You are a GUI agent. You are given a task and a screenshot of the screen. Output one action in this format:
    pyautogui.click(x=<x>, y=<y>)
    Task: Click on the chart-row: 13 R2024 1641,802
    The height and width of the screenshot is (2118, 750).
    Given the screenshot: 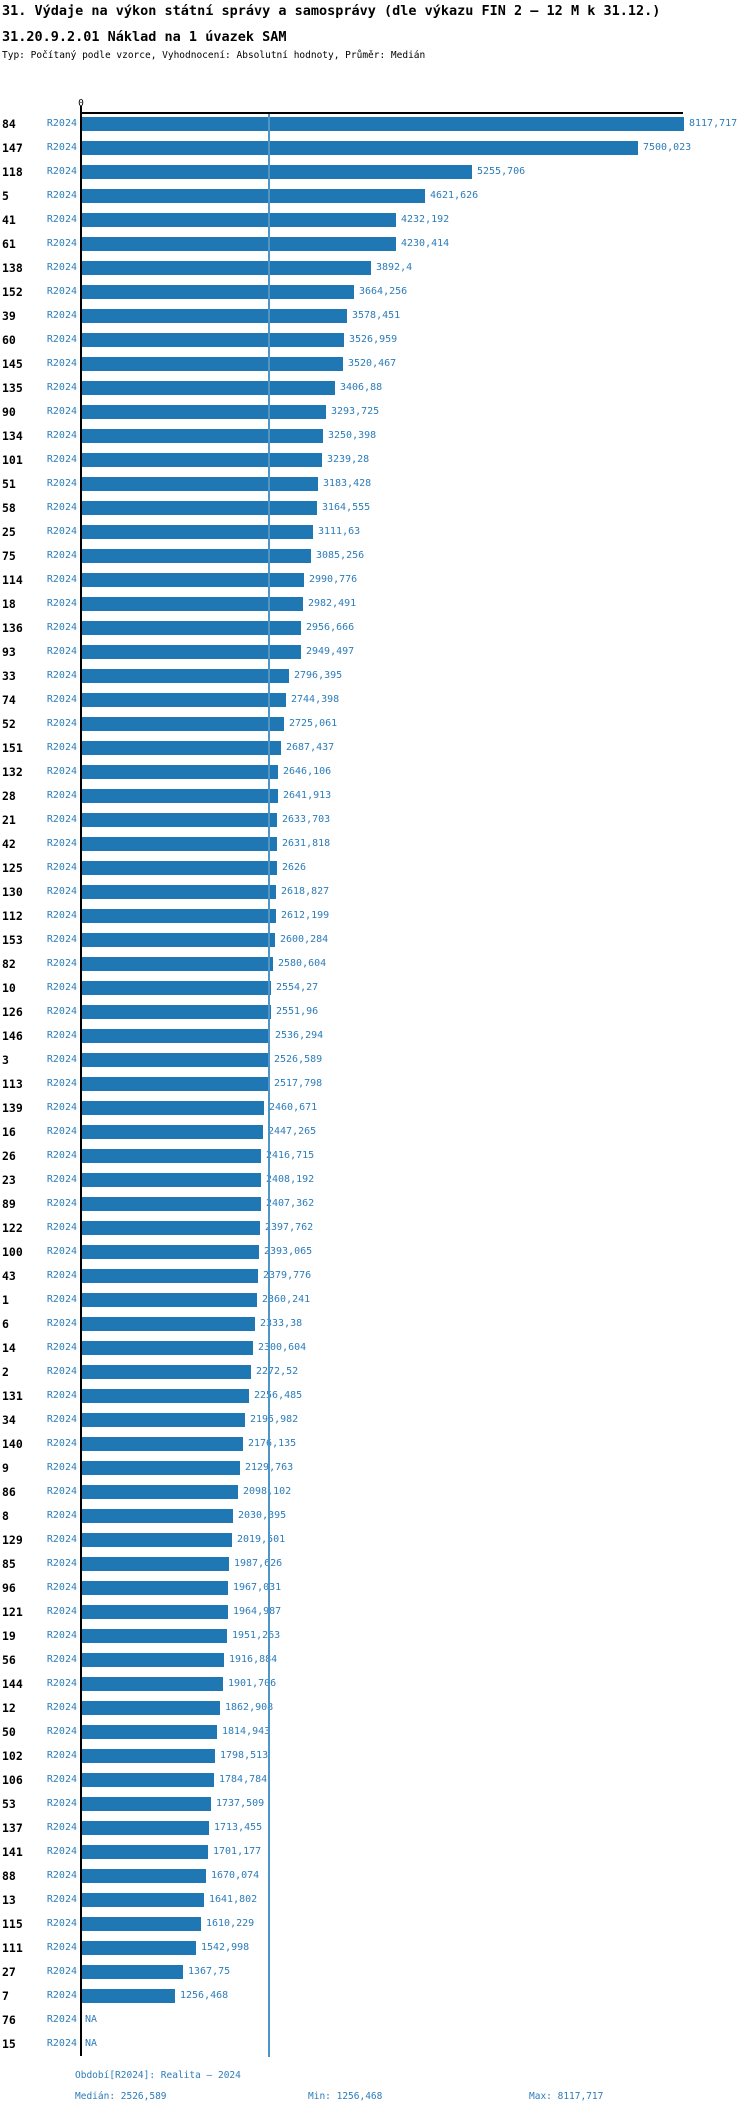 What is the action you would take?
    pyautogui.click(x=375, y=1900)
    